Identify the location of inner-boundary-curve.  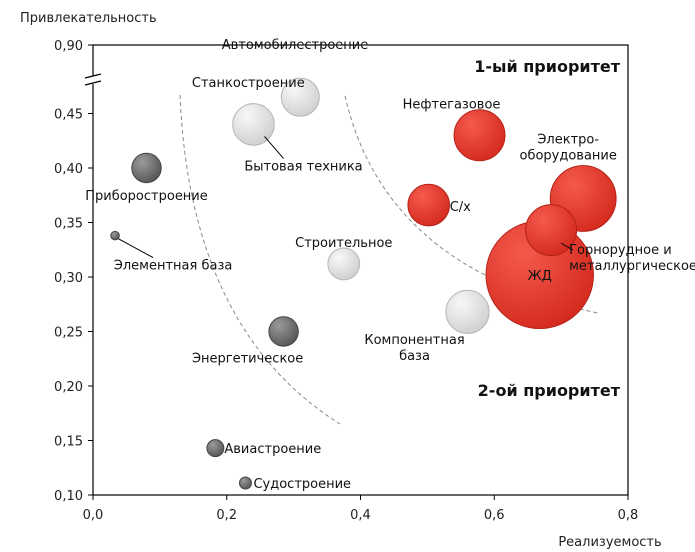
(260, 259).